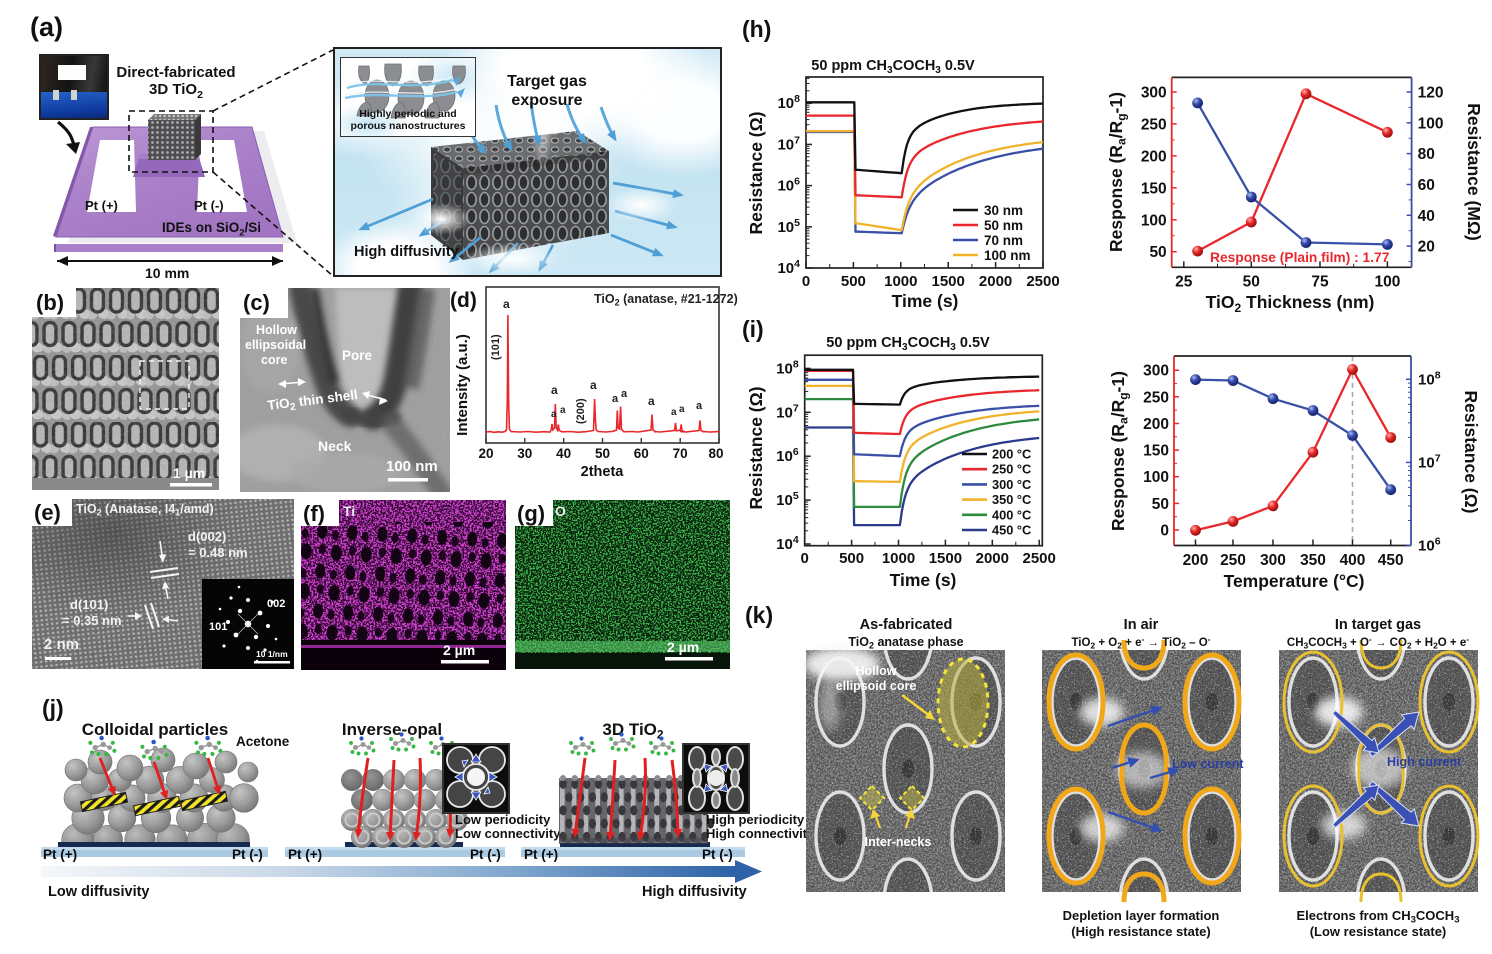 This screenshot has width=1492, height=954. What do you see at coordinates (189, 473) in the screenshot?
I see `svg-text: 1 µm` at bounding box center [189, 473].